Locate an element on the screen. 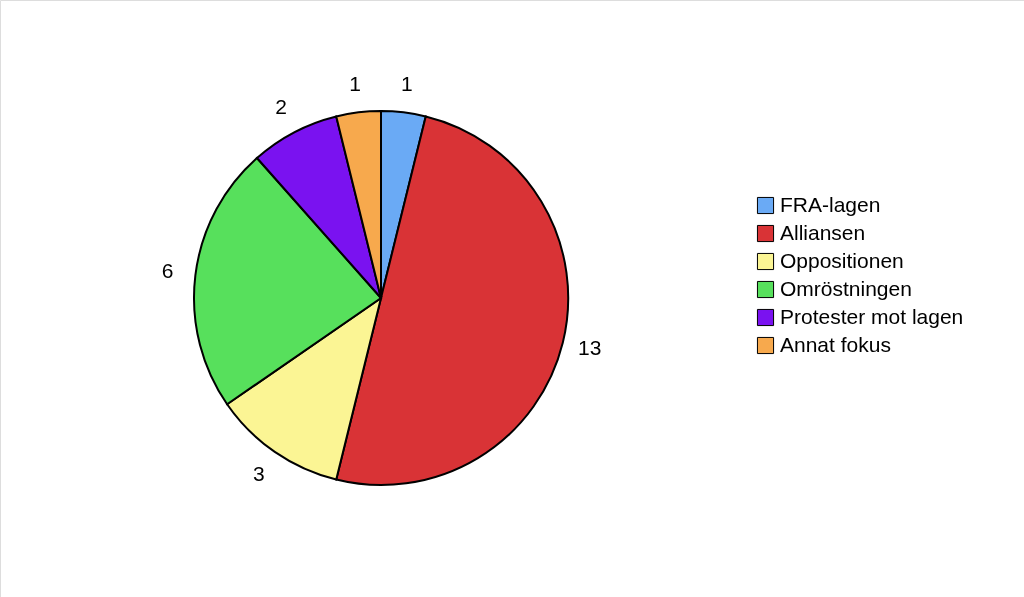  data-label: 2 is located at coordinates (281, 106).